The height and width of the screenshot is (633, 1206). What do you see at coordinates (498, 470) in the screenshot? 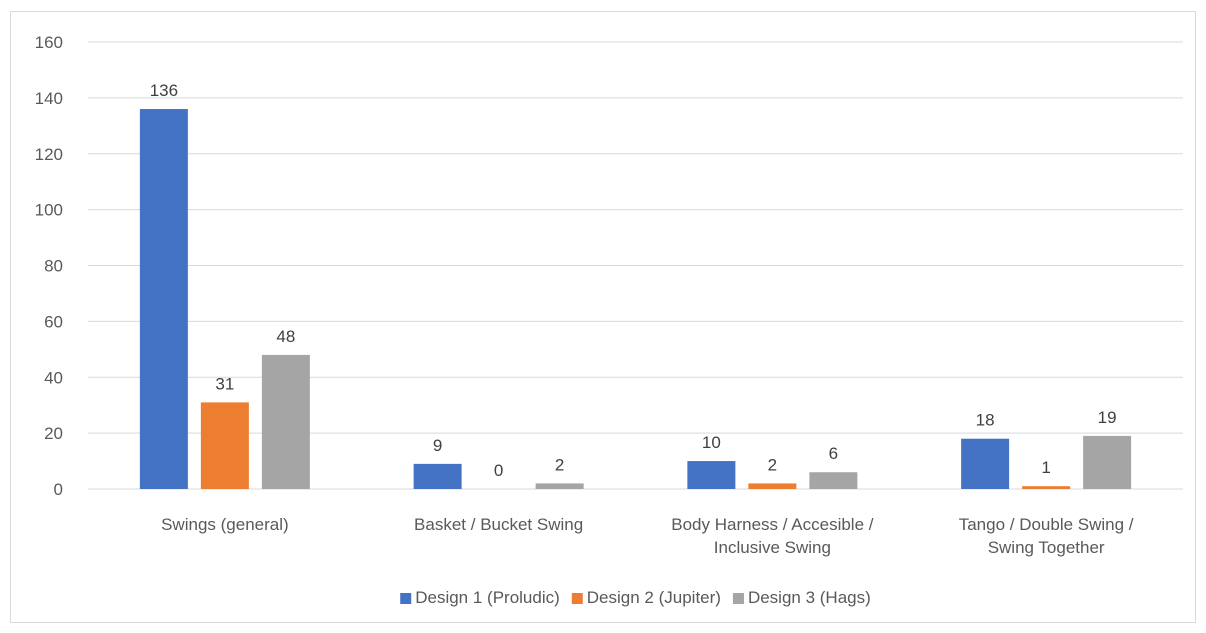
I see `data-label: 0` at bounding box center [498, 470].